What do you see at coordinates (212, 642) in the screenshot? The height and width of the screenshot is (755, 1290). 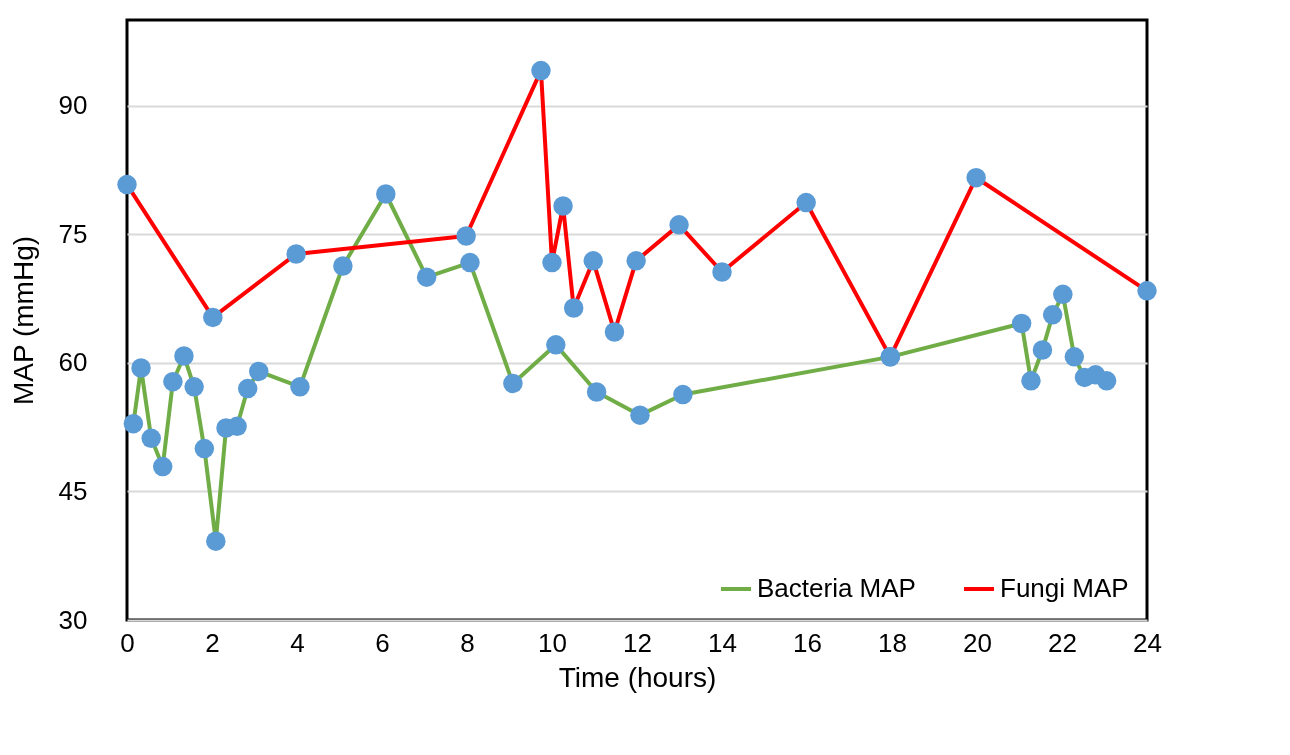 I see `x-tick-label: 2` at bounding box center [212, 642].